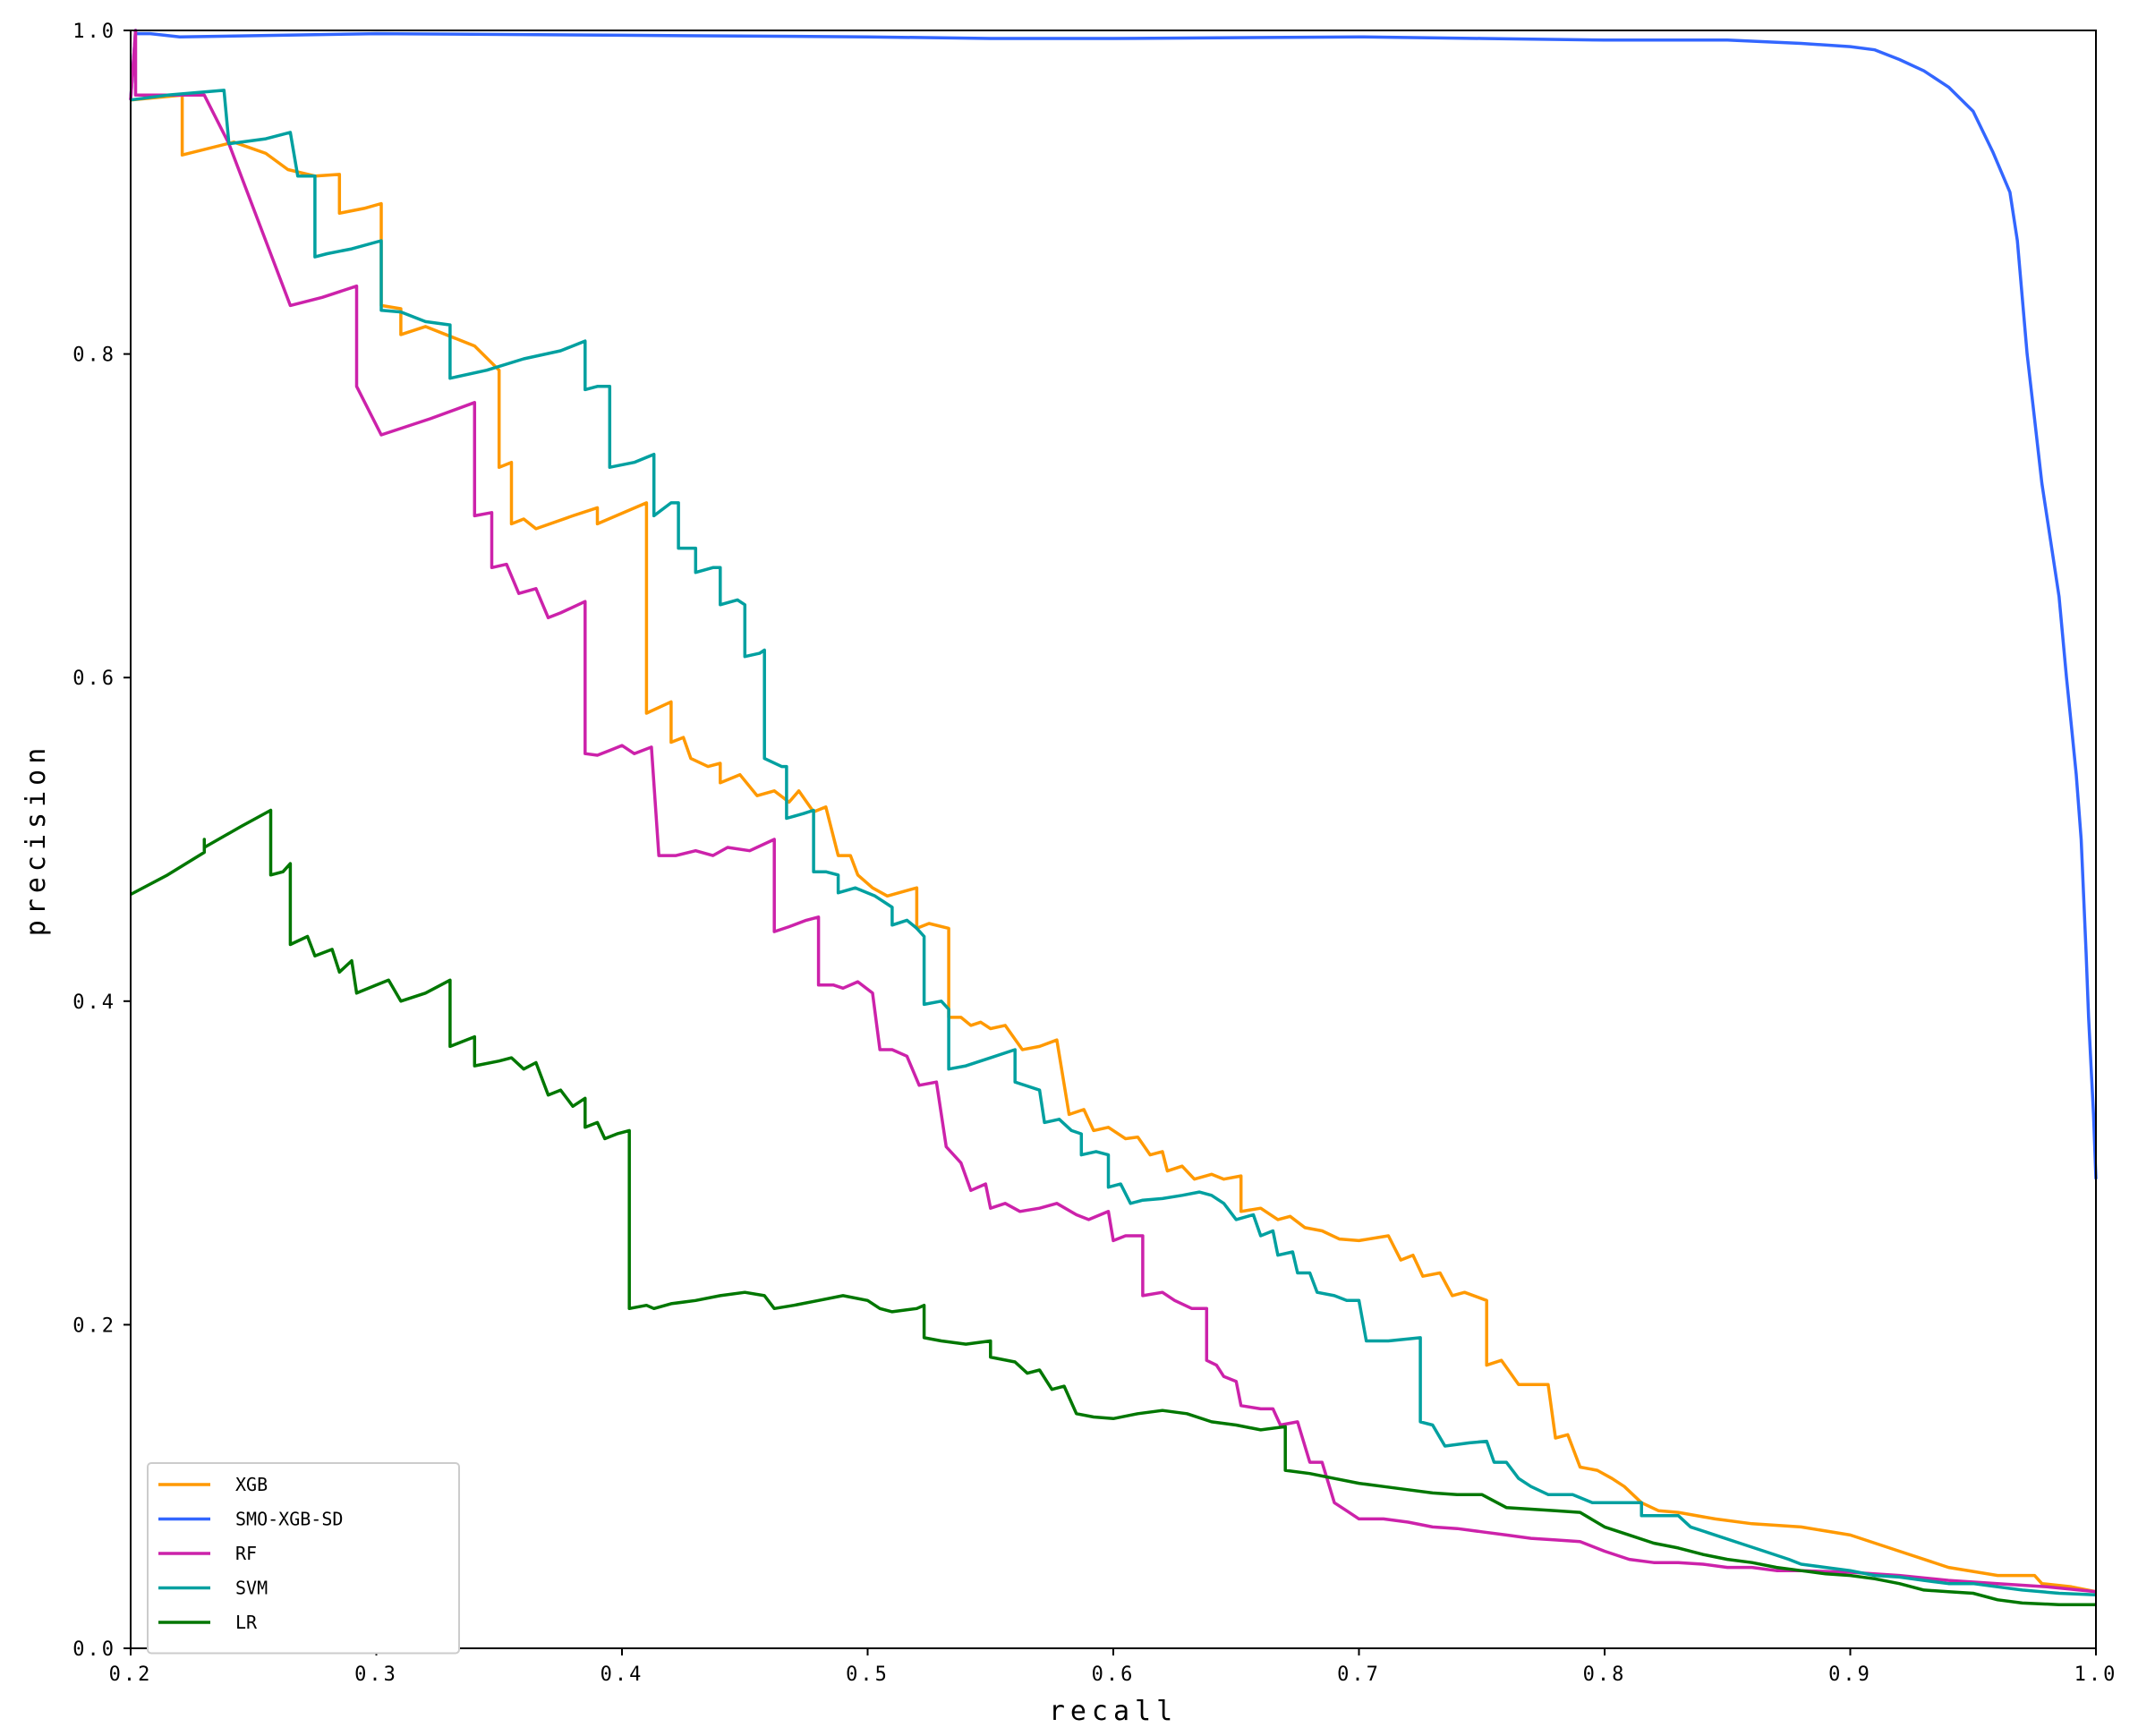  What do you see at coordinates (252, 1484) in the screenshot?
I see `legend-label-xgb: XGB` at bounding box center [252, 1484].